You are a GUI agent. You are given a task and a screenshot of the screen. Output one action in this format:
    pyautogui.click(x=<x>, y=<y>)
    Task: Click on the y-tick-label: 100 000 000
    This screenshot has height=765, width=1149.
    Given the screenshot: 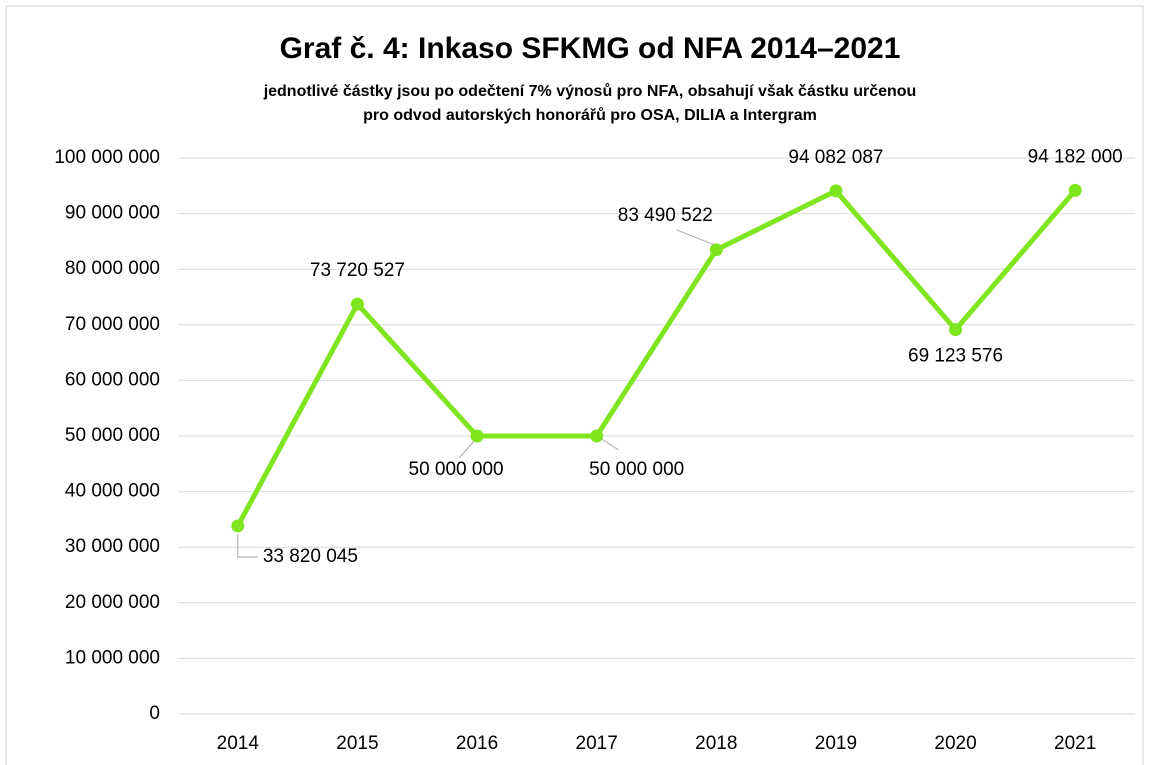 What is the action you would take?
    pyautogui.click(x=107, y=157)
    